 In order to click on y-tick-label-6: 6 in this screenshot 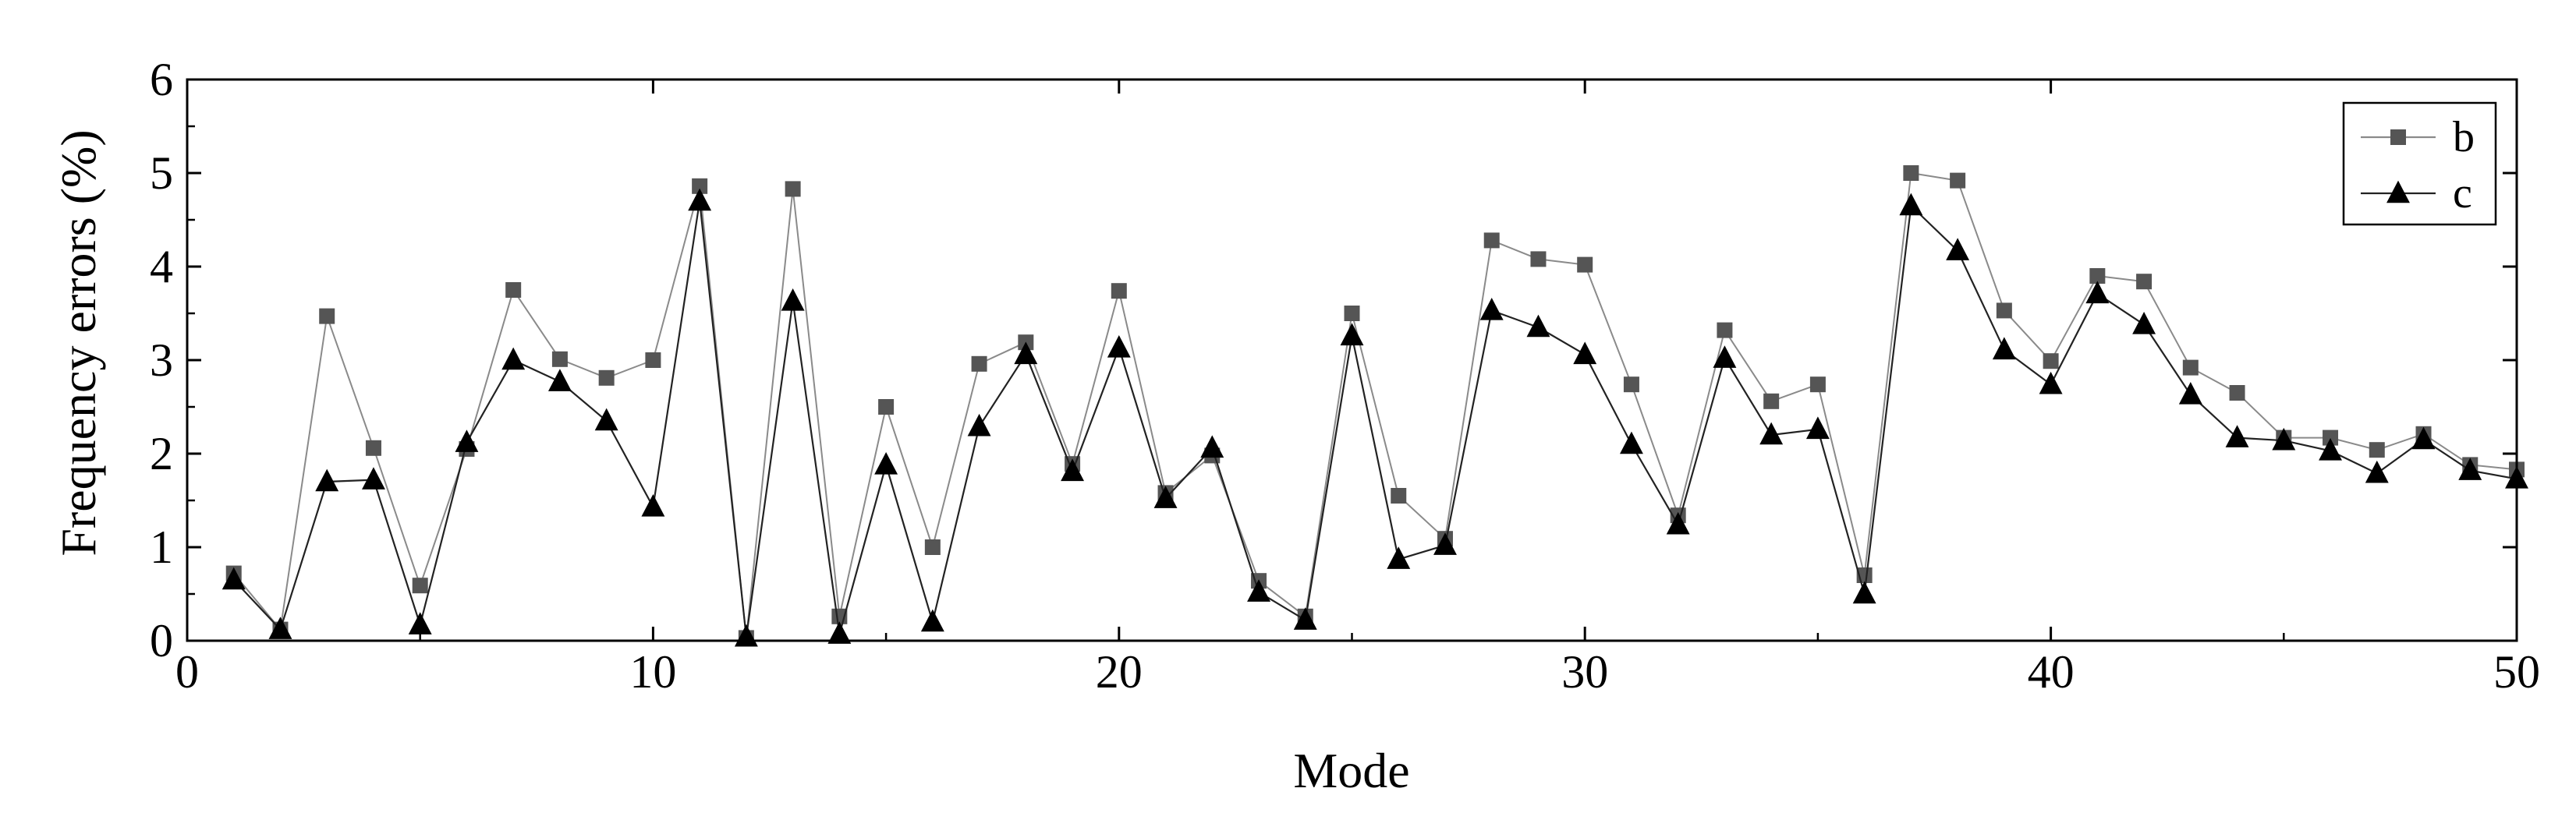, I will do `click(161, 79)`.